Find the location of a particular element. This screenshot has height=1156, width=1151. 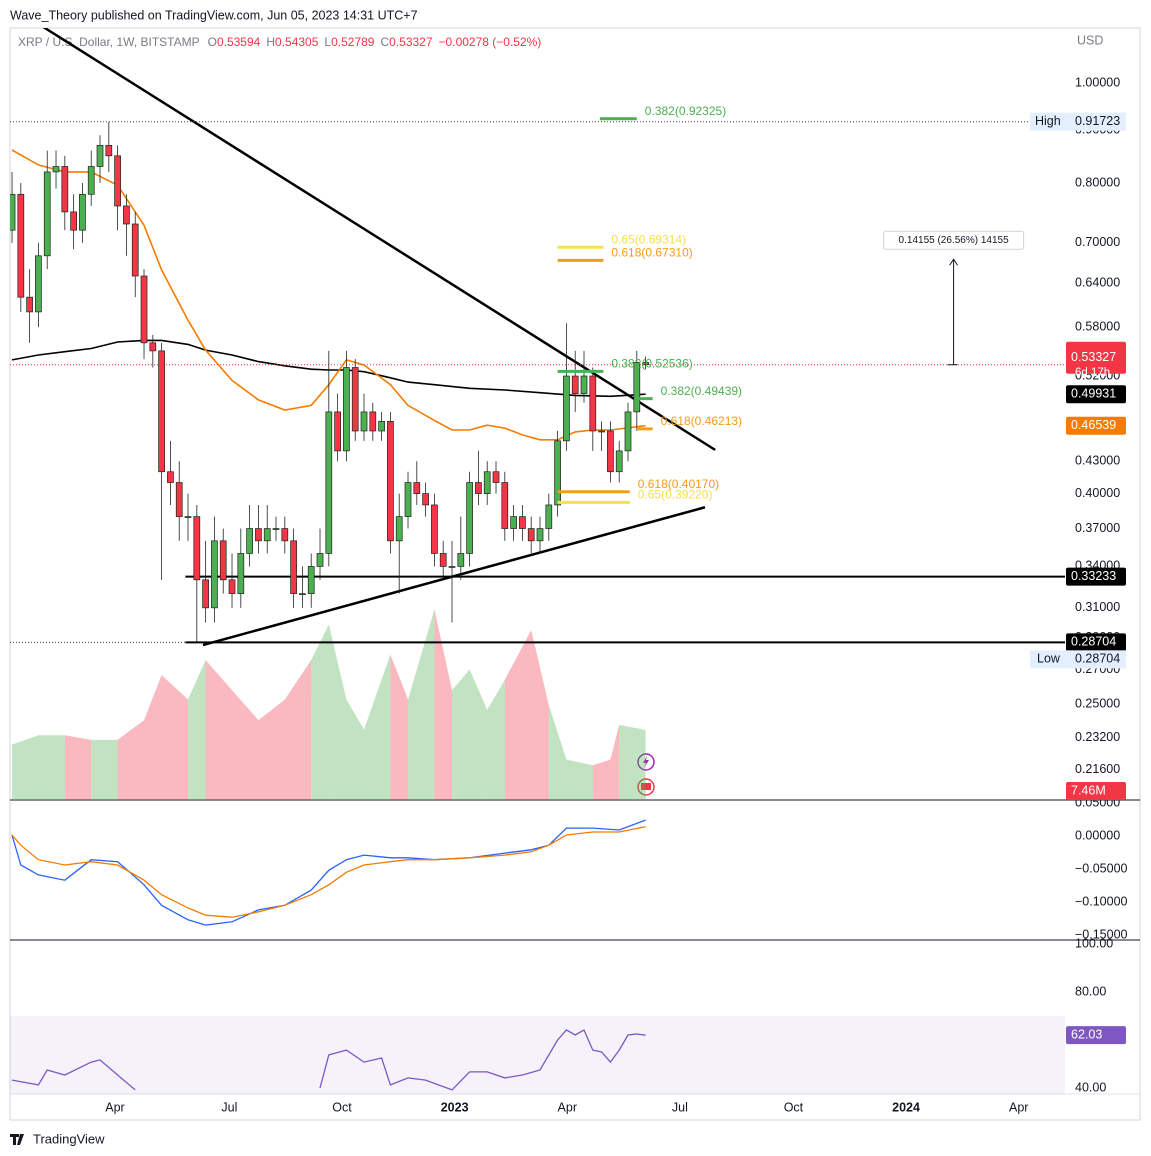

level-badge: 0.28704 is located at coordinates (1096, 642).